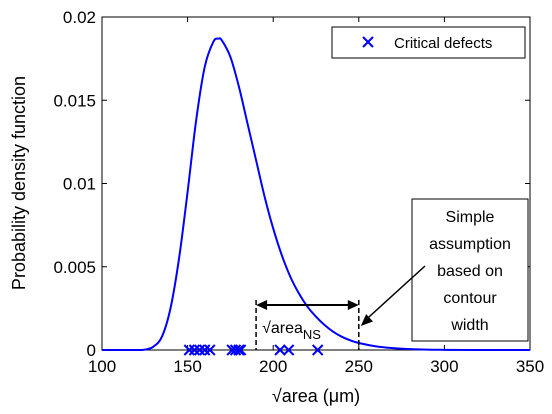 This screenshot has height=414, width=552. Describe the element at coordinates (74, 100) in the screenshot. I see `y-tick-label: 0.015` at that location.